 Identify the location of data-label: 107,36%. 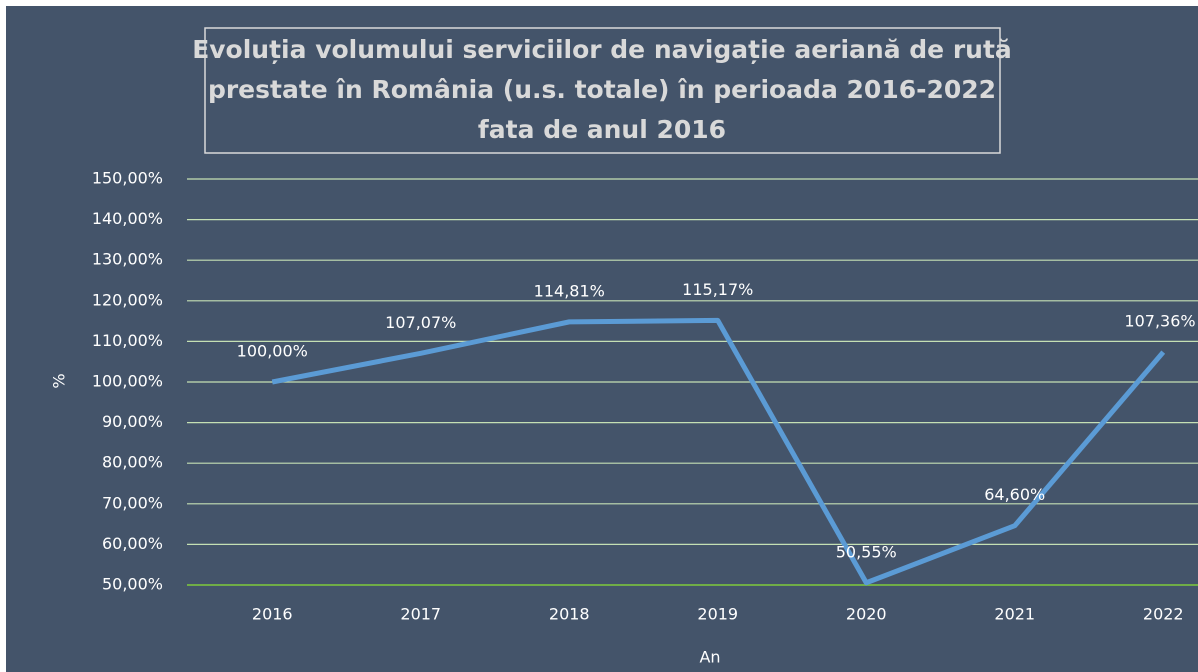
(1159, 321).